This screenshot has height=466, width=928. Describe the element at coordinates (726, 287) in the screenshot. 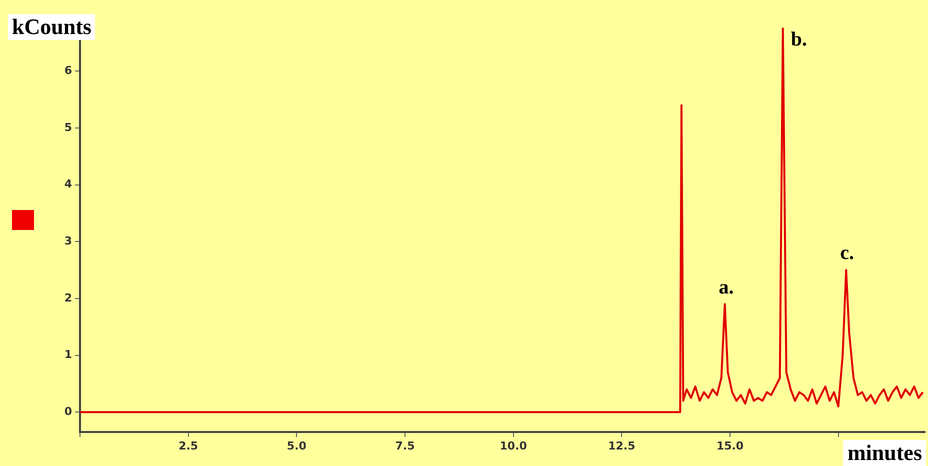

I see `annotation: a.` at that location.